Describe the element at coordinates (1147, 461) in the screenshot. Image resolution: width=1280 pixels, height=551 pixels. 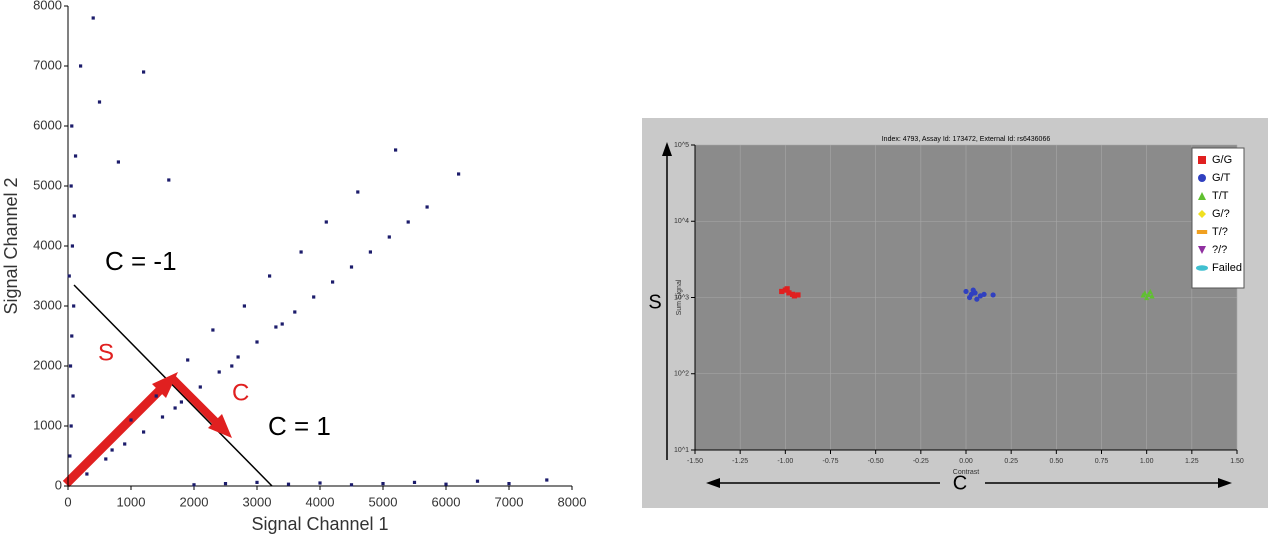
I see `x-tick-label: 1.00` at that location.